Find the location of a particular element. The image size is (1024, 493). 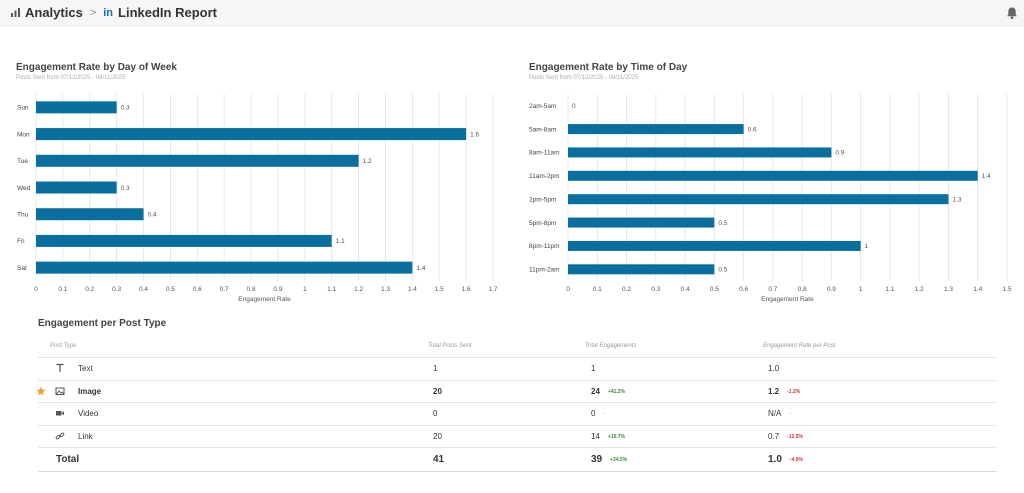

total-posts-value: 1 is located at coordinates (435, 368).